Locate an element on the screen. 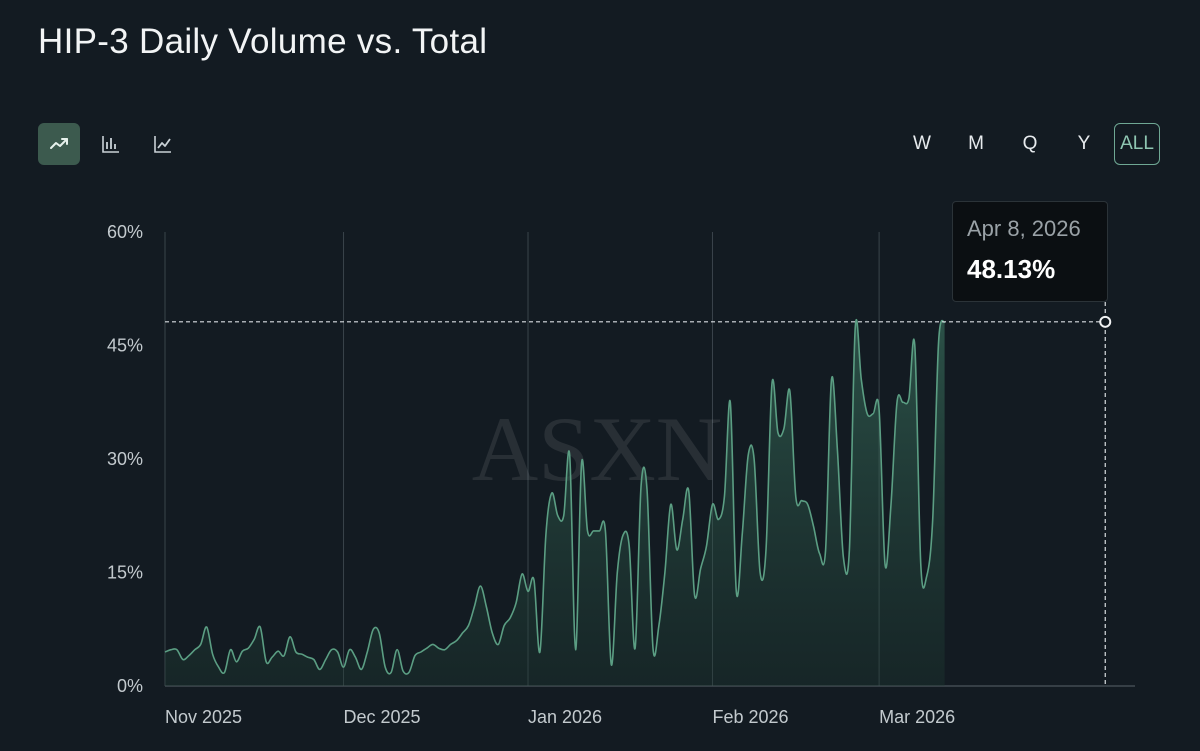 Image resolution: width=1200 pixels, height=751 pixels. bar-chart-view-button is located at coordinates (111, 144).